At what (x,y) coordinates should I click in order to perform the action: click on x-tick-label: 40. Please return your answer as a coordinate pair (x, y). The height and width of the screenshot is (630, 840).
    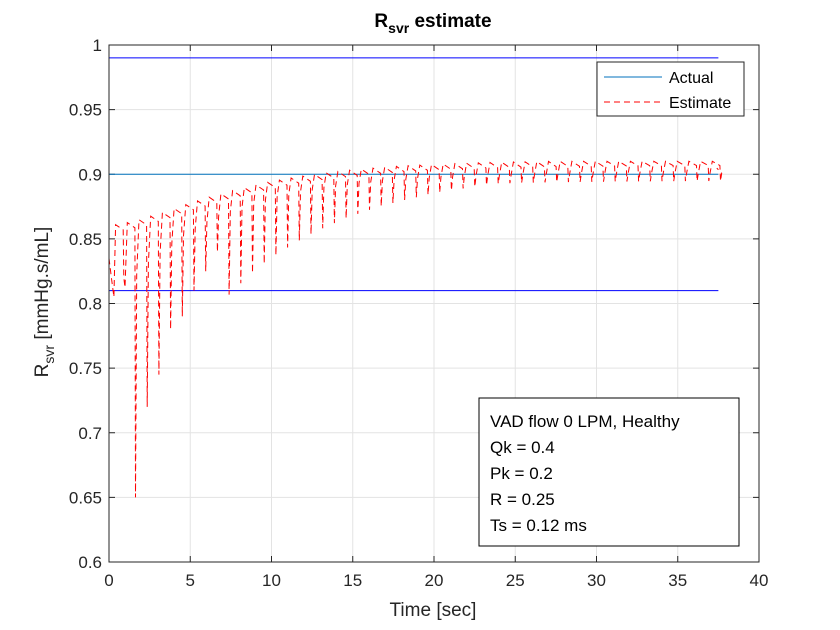
    Looking at the image, I should click on (759, 580).